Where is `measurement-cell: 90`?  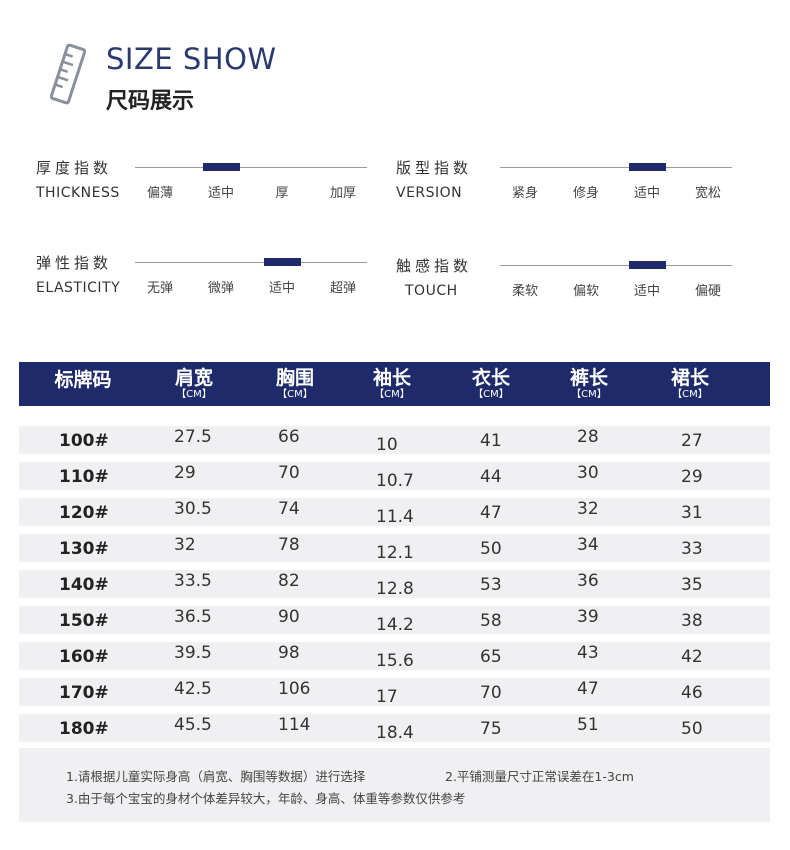 measurement-cell: 90 is located at coordinates (289, 617).